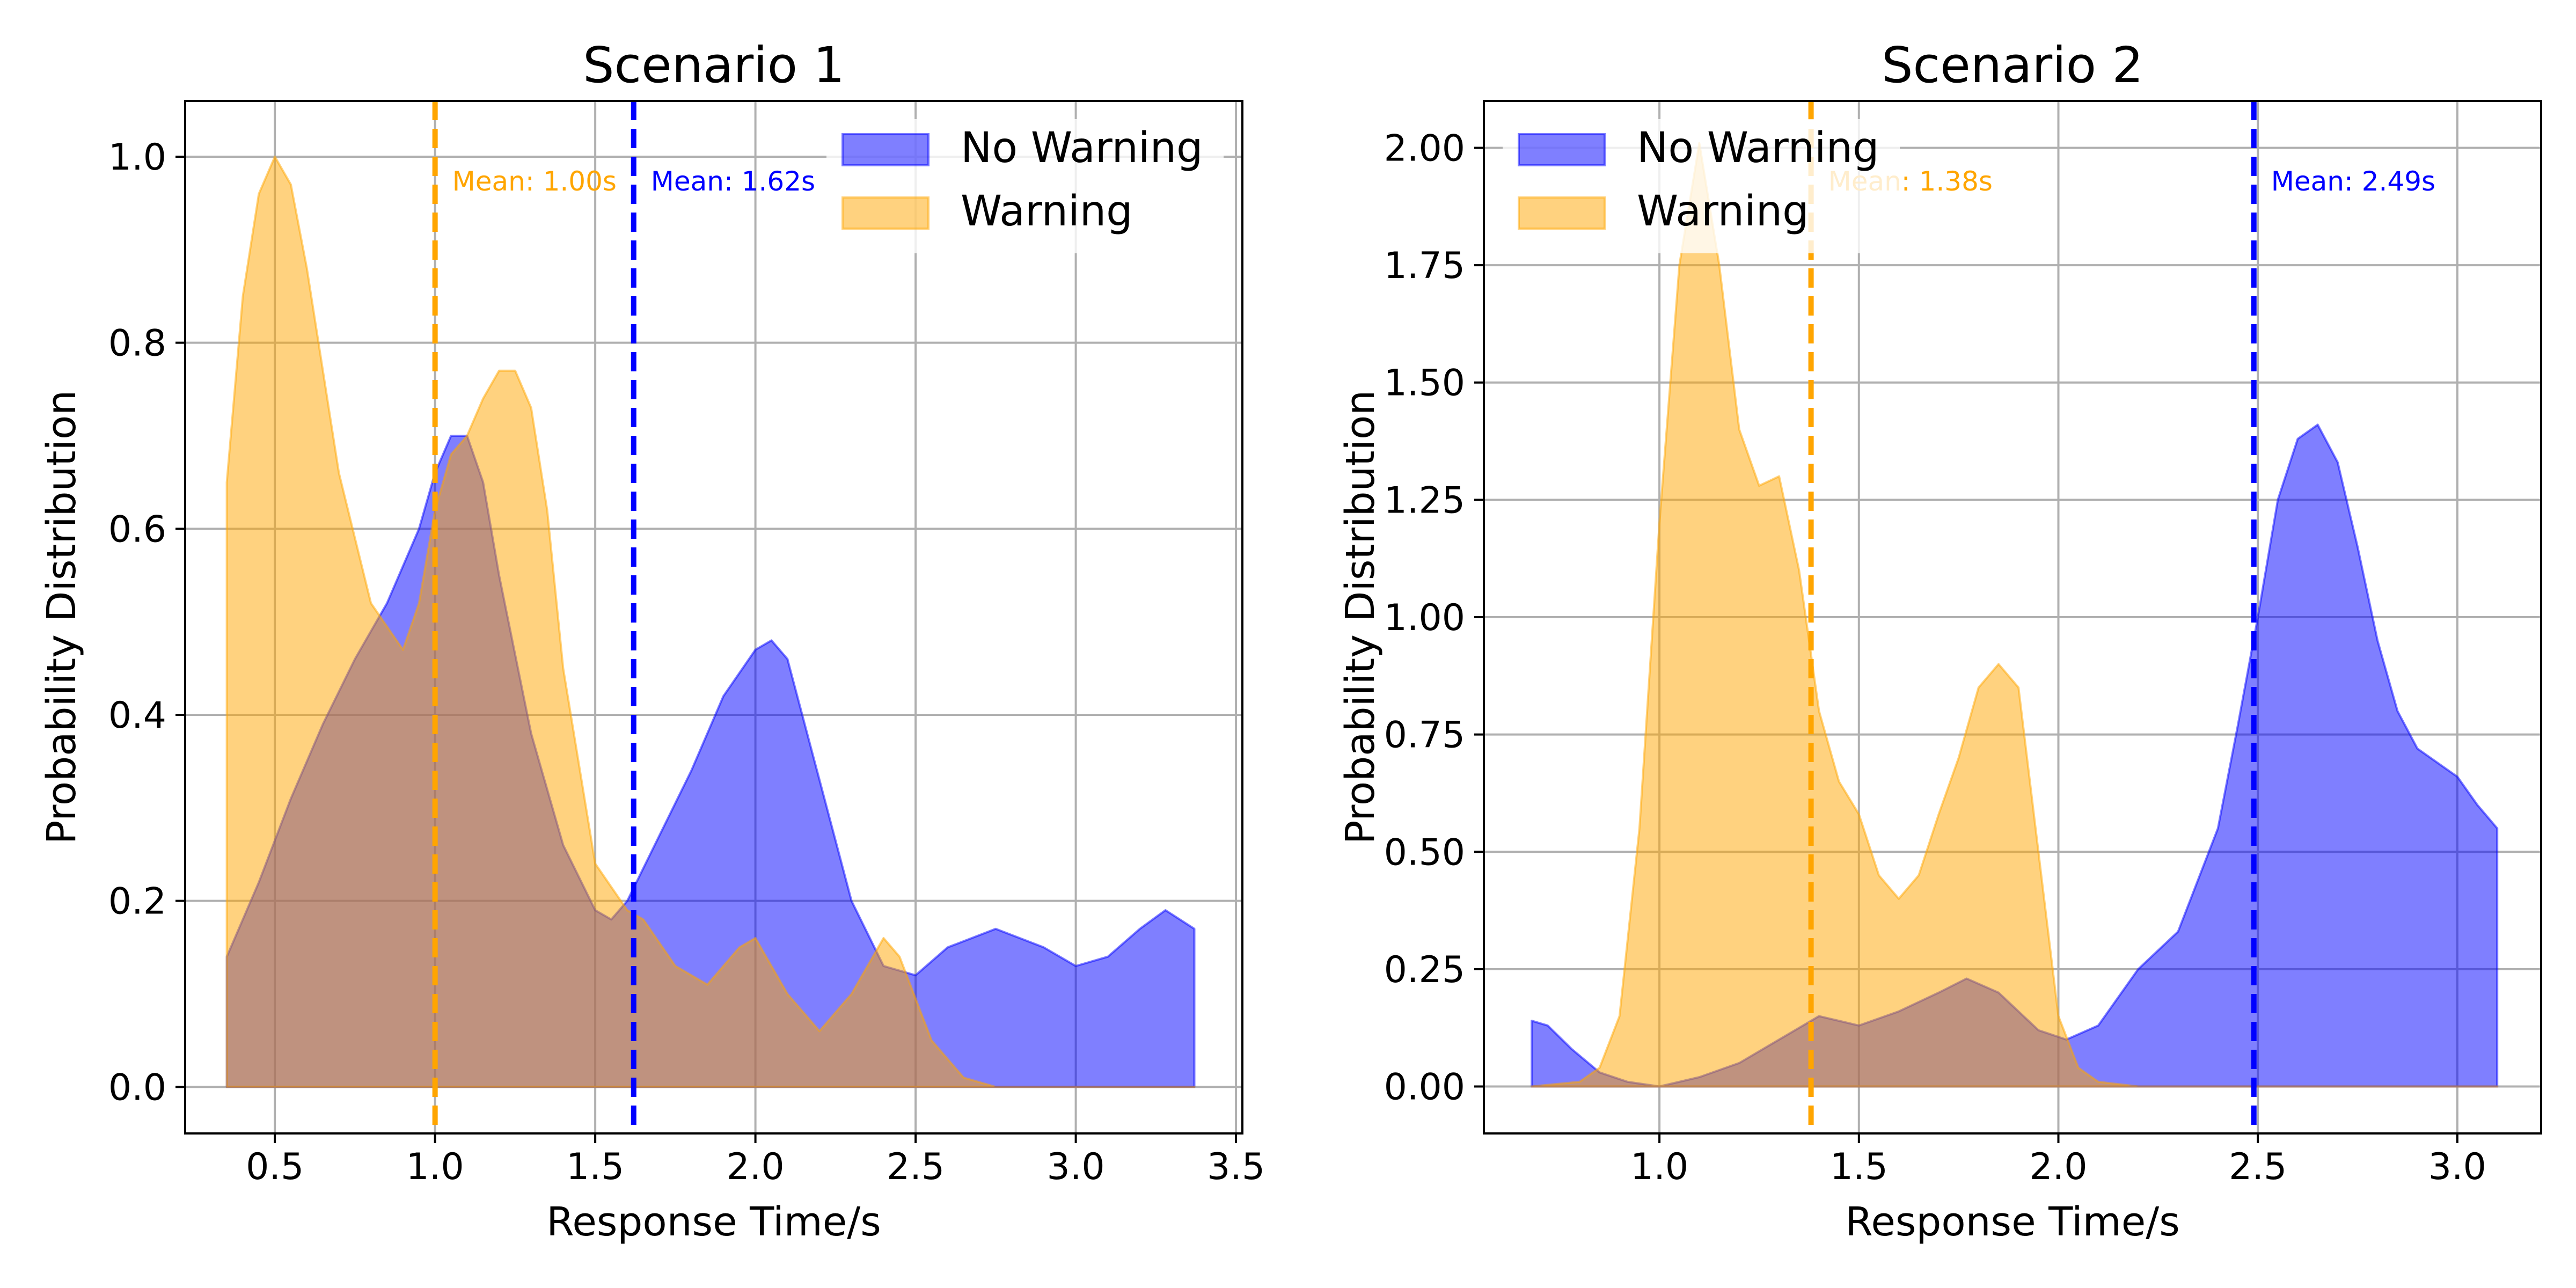 This screenshot has width=2576, height=1288. I want to click on y-tick-label: 1.25, so click(1424, 500).